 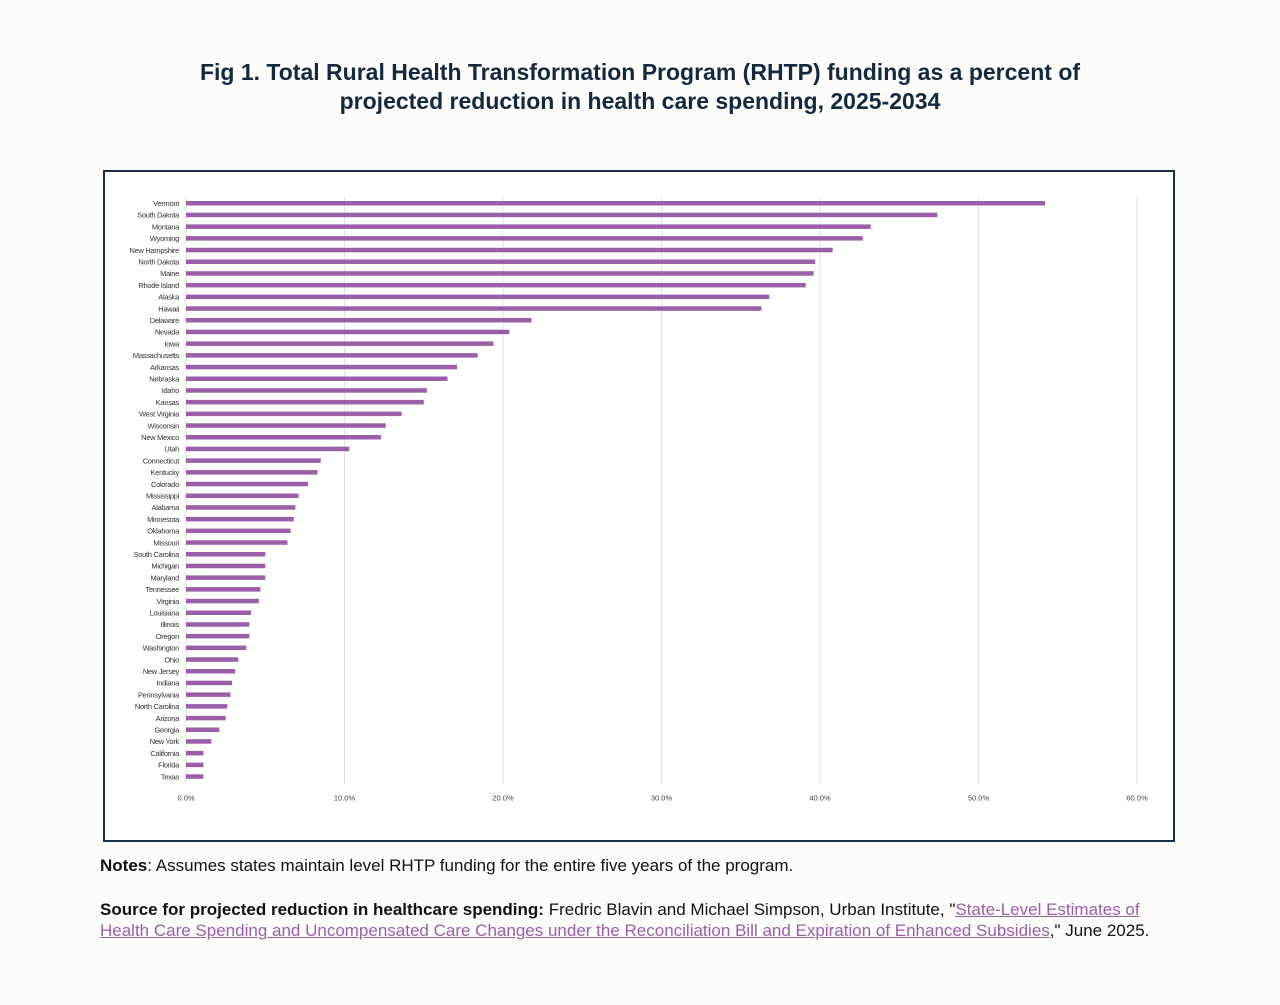 What do you see at coordinates (159, 262) in the screenshot?
I see `category-label: North Dakota` at bounding box center [159, 262].